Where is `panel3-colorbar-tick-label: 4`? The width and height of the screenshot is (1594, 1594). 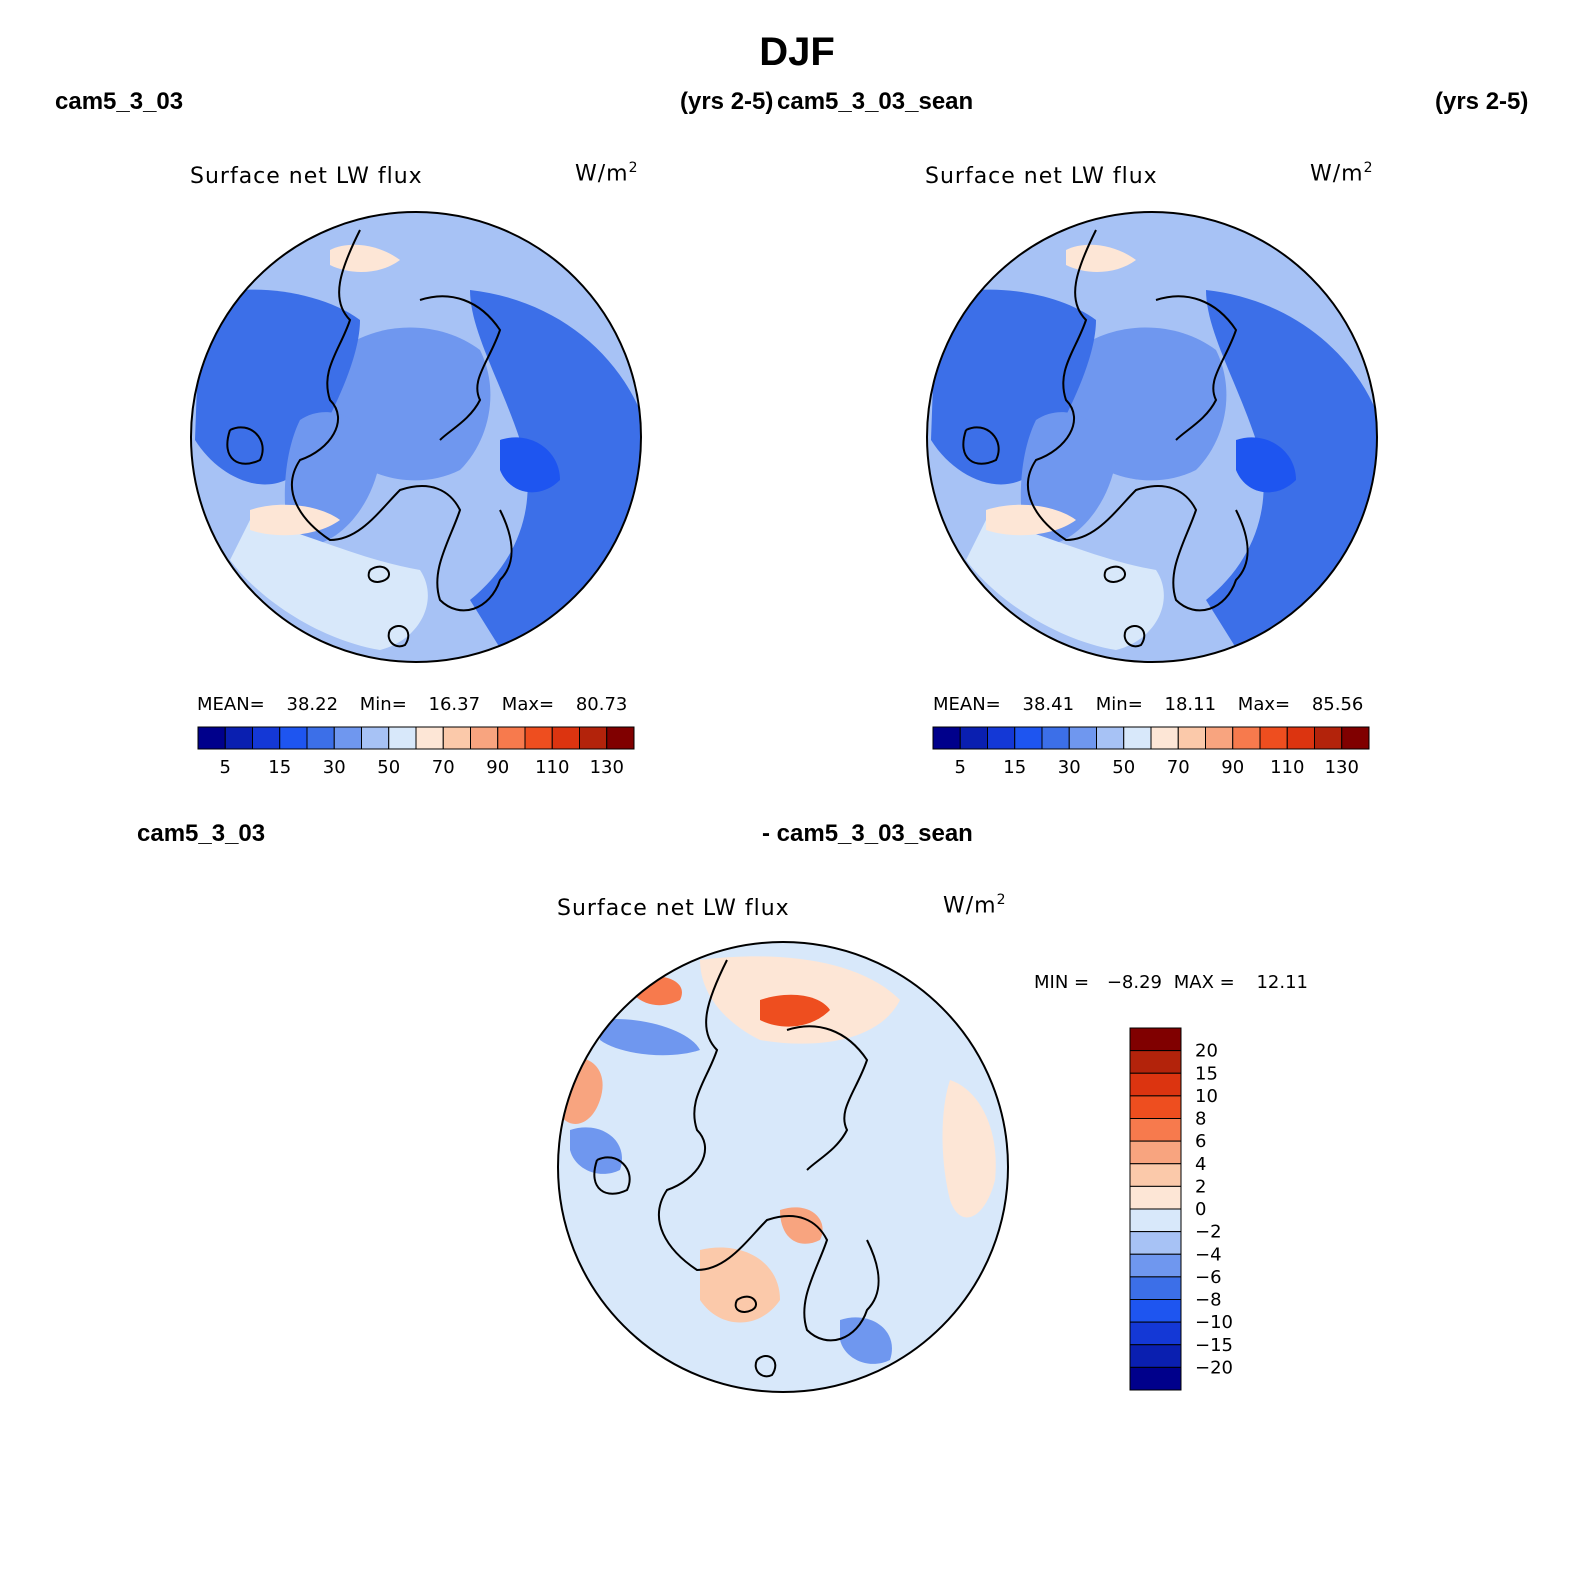 panel3-colorbar-tick-label: 4 is located at coordinates (1200, 1164).